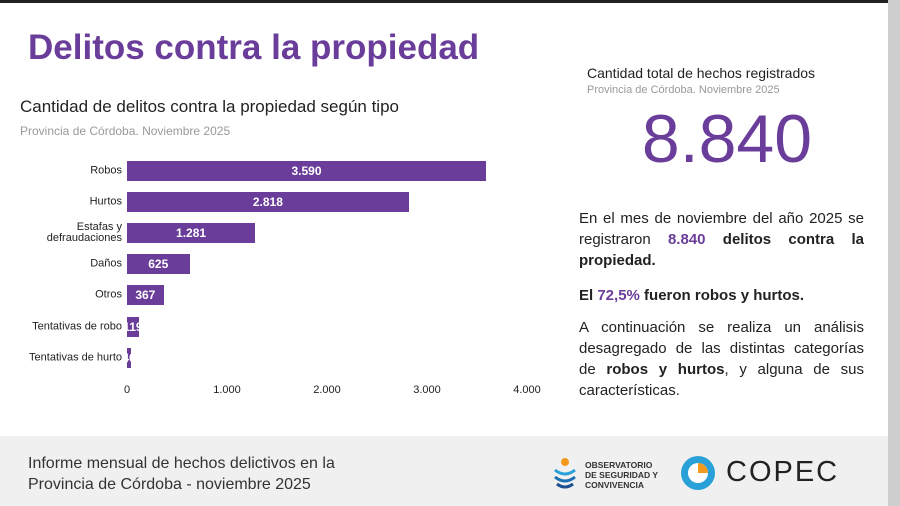 The width and height of the screenshot is (900, 506). I want to click on value-label: 40, so click(129, 357).